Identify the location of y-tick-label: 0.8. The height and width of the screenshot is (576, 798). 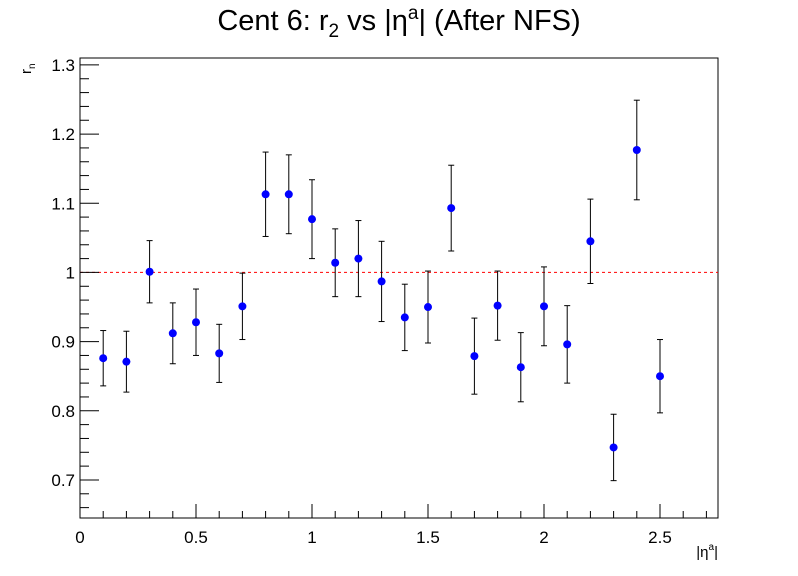
(63, 411).